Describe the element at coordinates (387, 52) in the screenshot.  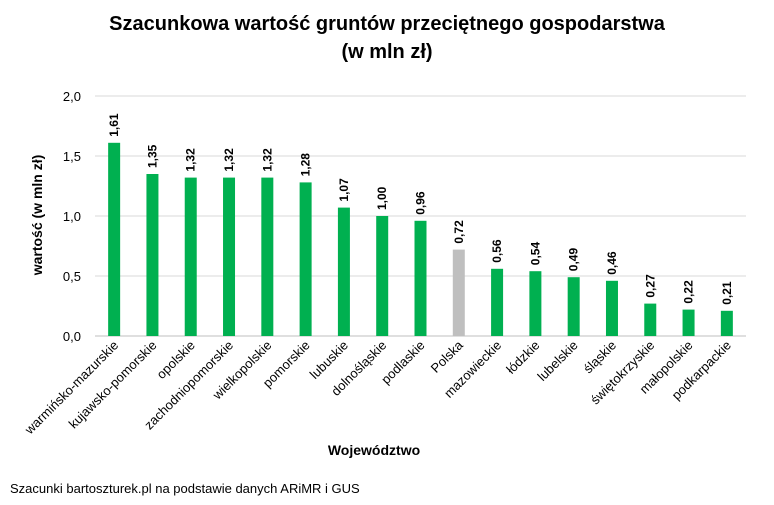
I see `chart-title-line2: (w mln zł)` at that location.